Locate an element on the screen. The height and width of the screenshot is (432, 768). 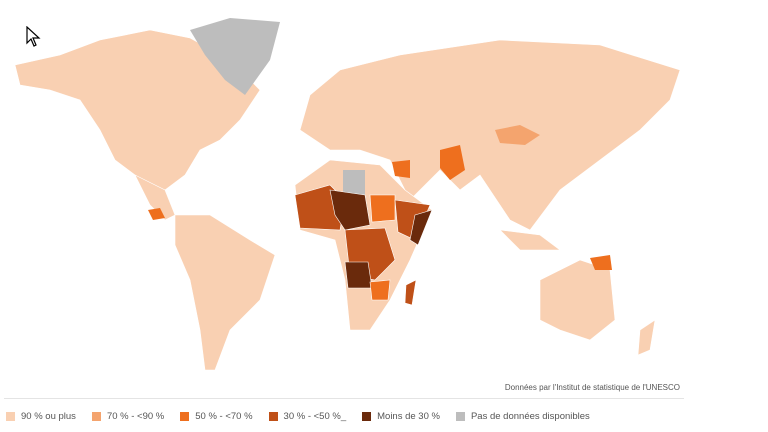
mouse-cursor-icon is located at coordinates (33, 36).